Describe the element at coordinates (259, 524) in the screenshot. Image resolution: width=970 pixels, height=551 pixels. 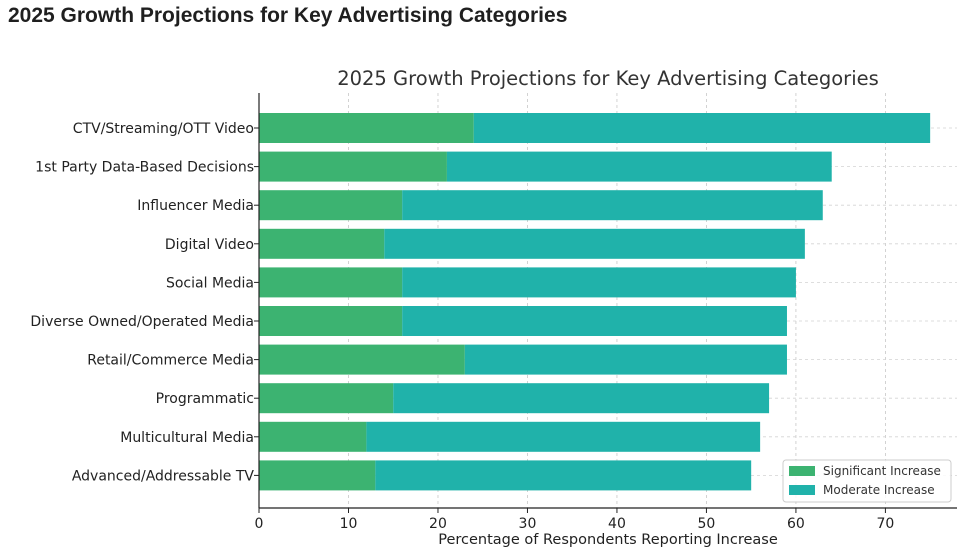
I see `x-tick-label: 0` at that location.